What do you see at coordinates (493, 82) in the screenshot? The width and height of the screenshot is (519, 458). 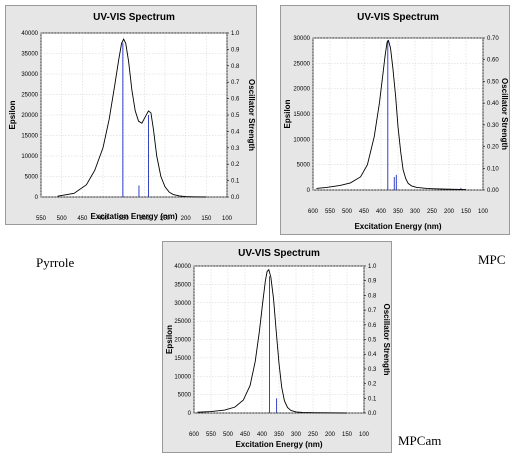 I see `y2-tick-label: 0.50` at bounding box center [493, 82].